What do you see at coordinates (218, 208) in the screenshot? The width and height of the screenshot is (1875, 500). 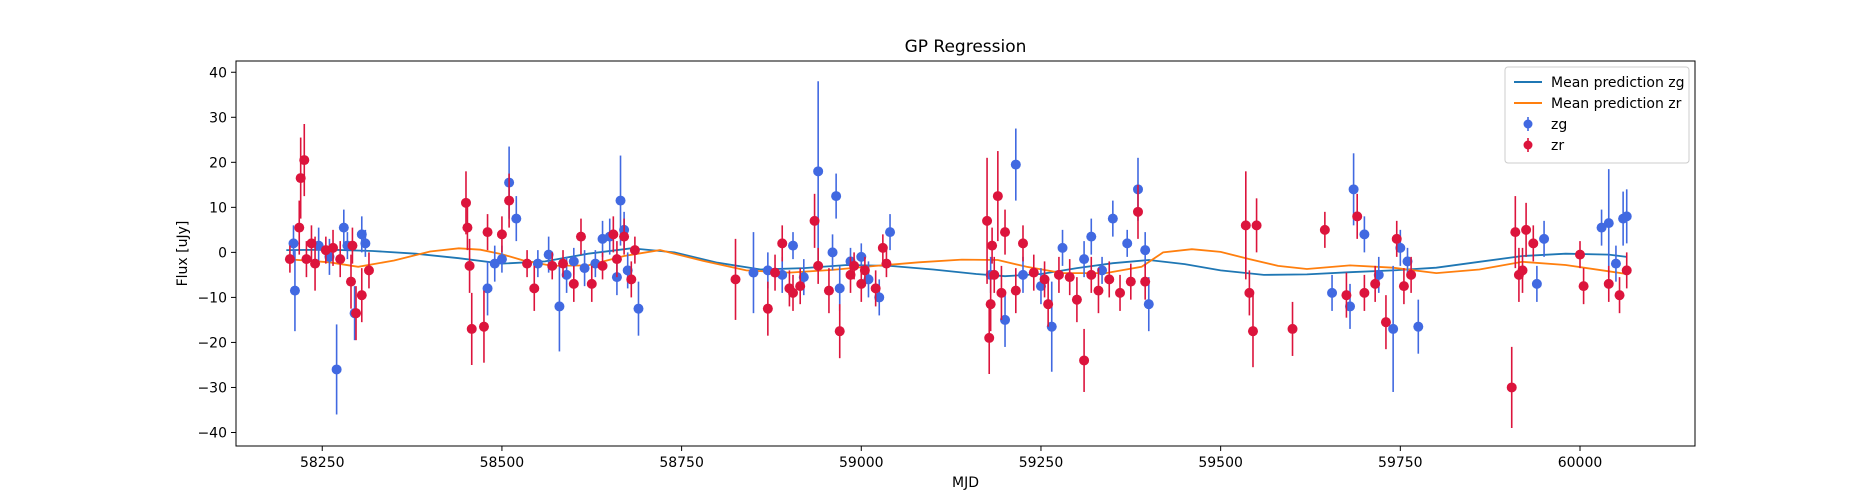 I see `y-tick-label: 10` at bounding box center [218, 208].